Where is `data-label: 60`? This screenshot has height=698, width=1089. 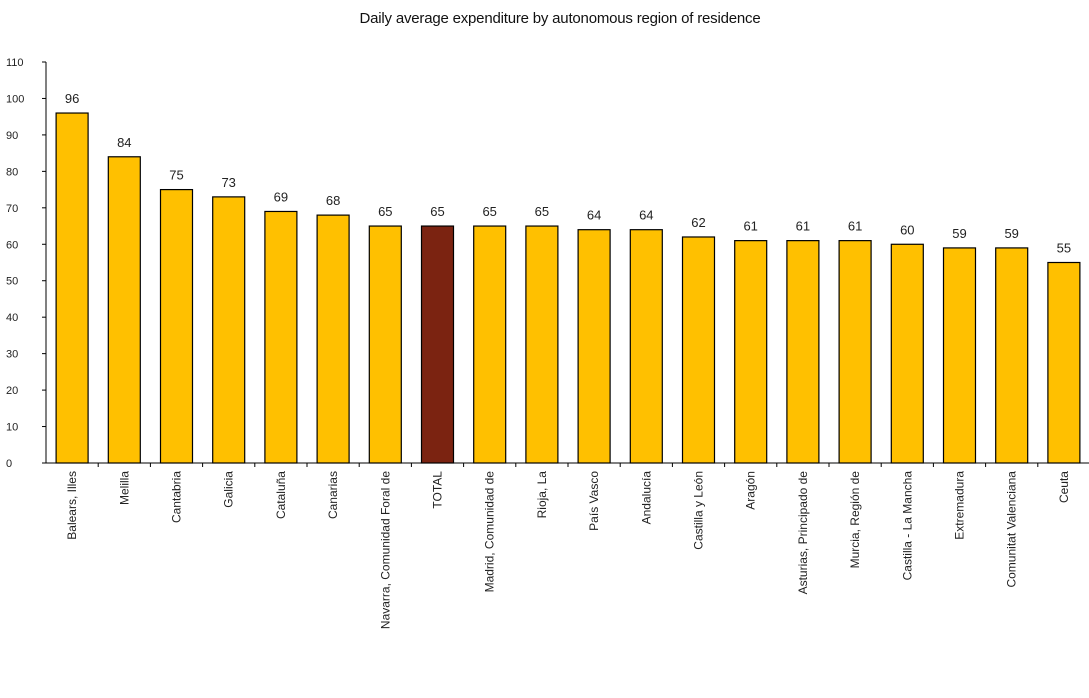
data-label: 60 is located at coordinates (907, 229).